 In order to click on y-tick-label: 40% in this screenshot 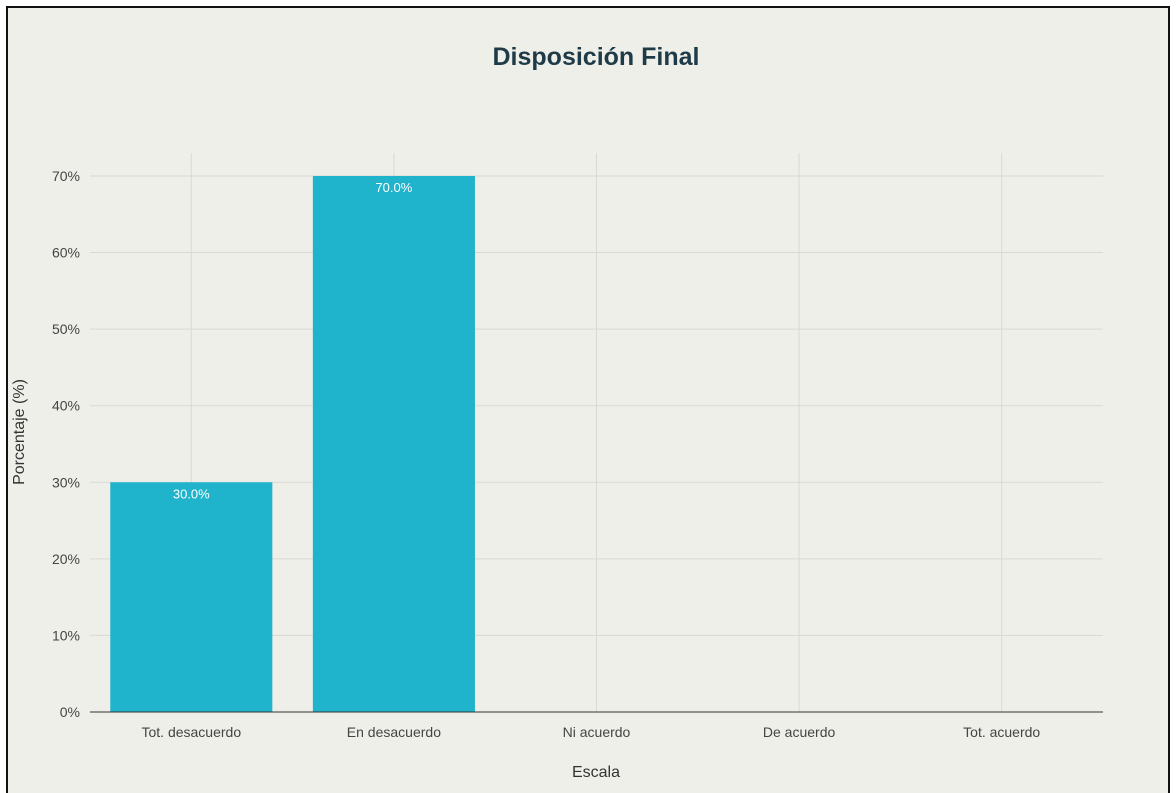, I will do `click(66, 406)`.